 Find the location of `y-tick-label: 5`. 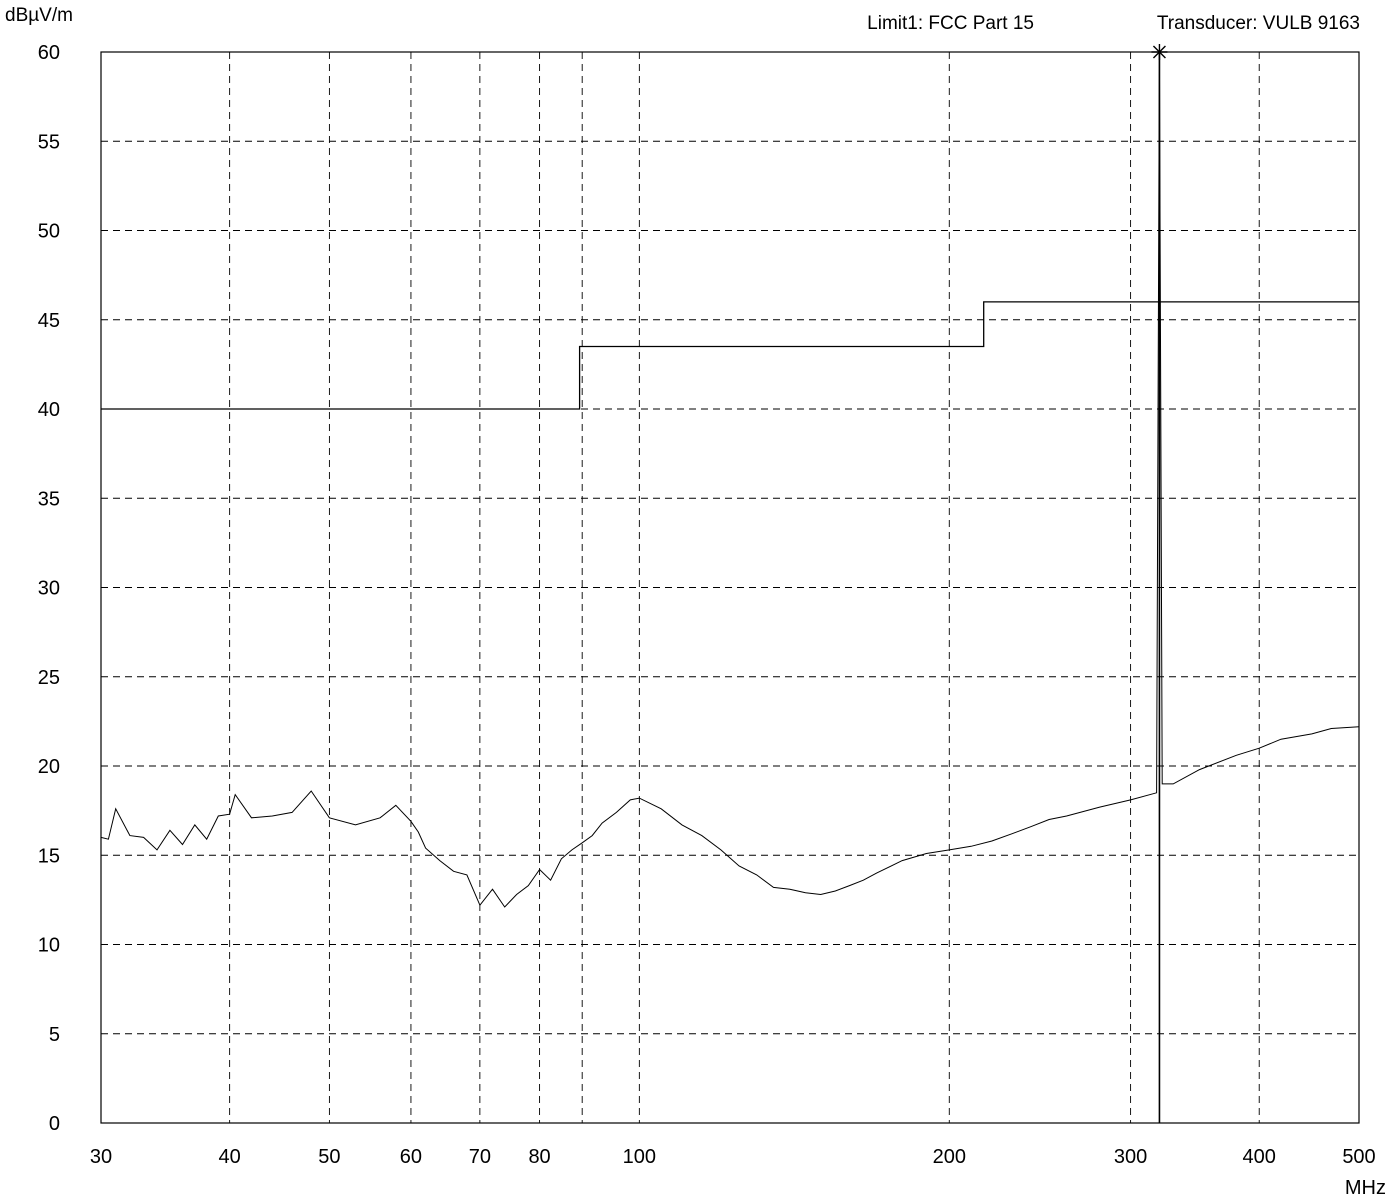

y-tick-label: 5 is located at coordinates (54, 1035).